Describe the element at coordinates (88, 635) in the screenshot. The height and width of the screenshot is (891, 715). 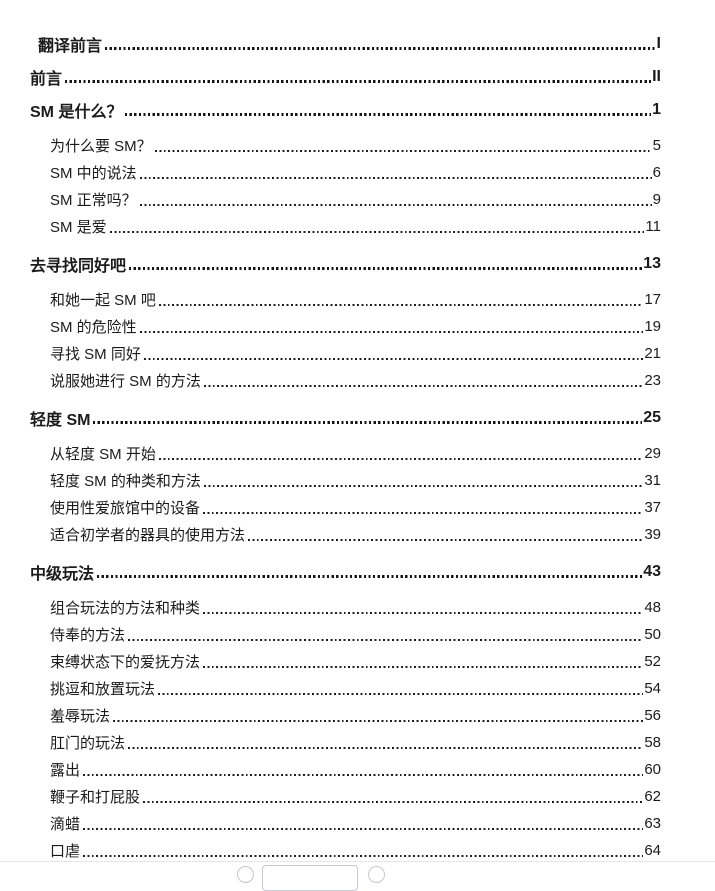
I see `toc-entry-title: 侍奉的方法` at that location.